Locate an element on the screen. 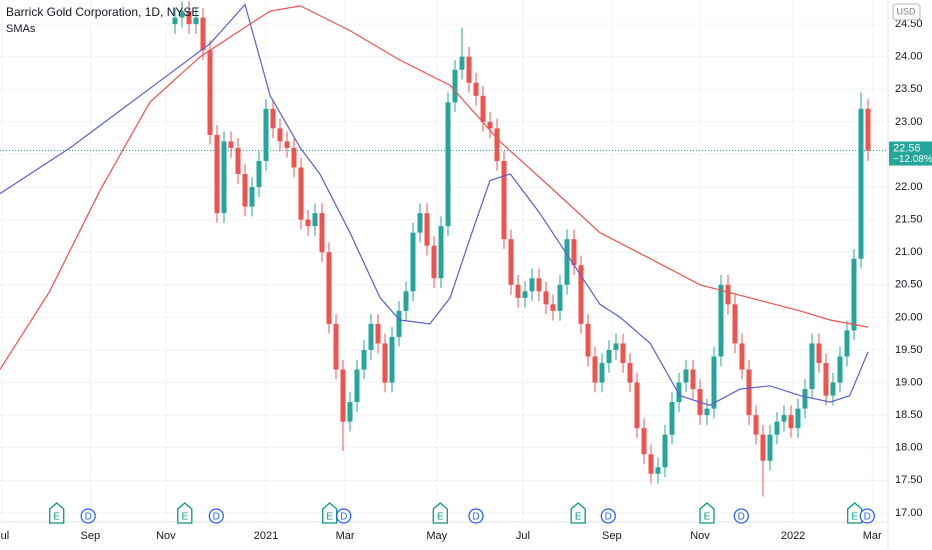 Image resolution: width=932 pixels, height=550 pixels. x-tick-label: Nov is located at coordinates (166, 536).